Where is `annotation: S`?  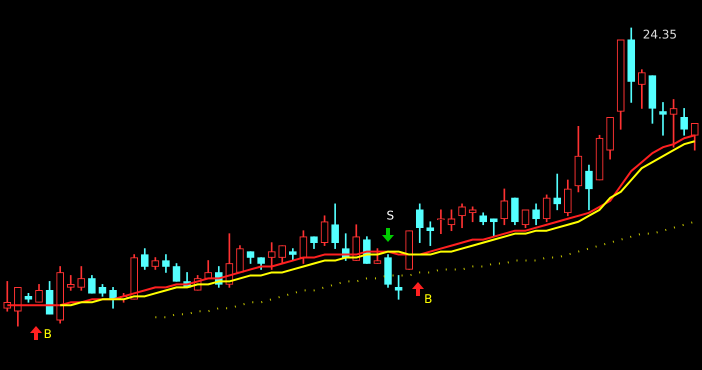 annotation: S is located at coordinates (390, 215).